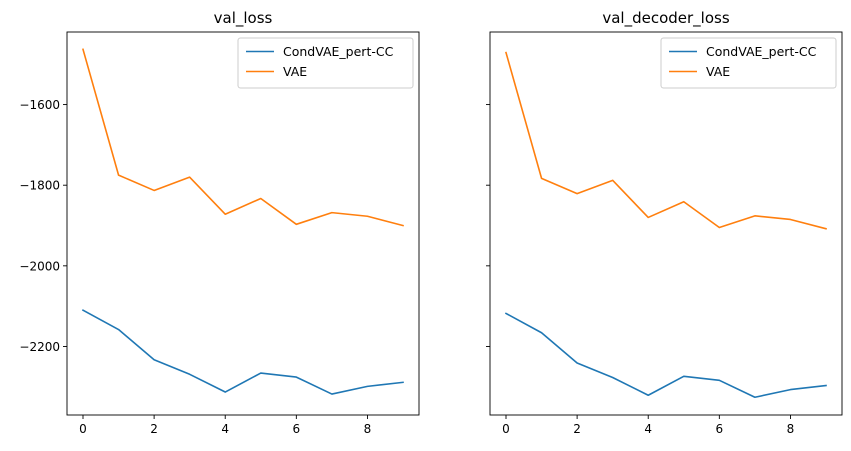 Image resolution: width=851 pixels, height=451 pixels. What do you see at coordinates (665, 18) in the screenshot?
I see `chart-title: val_decoder_loss` at bounding box center [665, 18].